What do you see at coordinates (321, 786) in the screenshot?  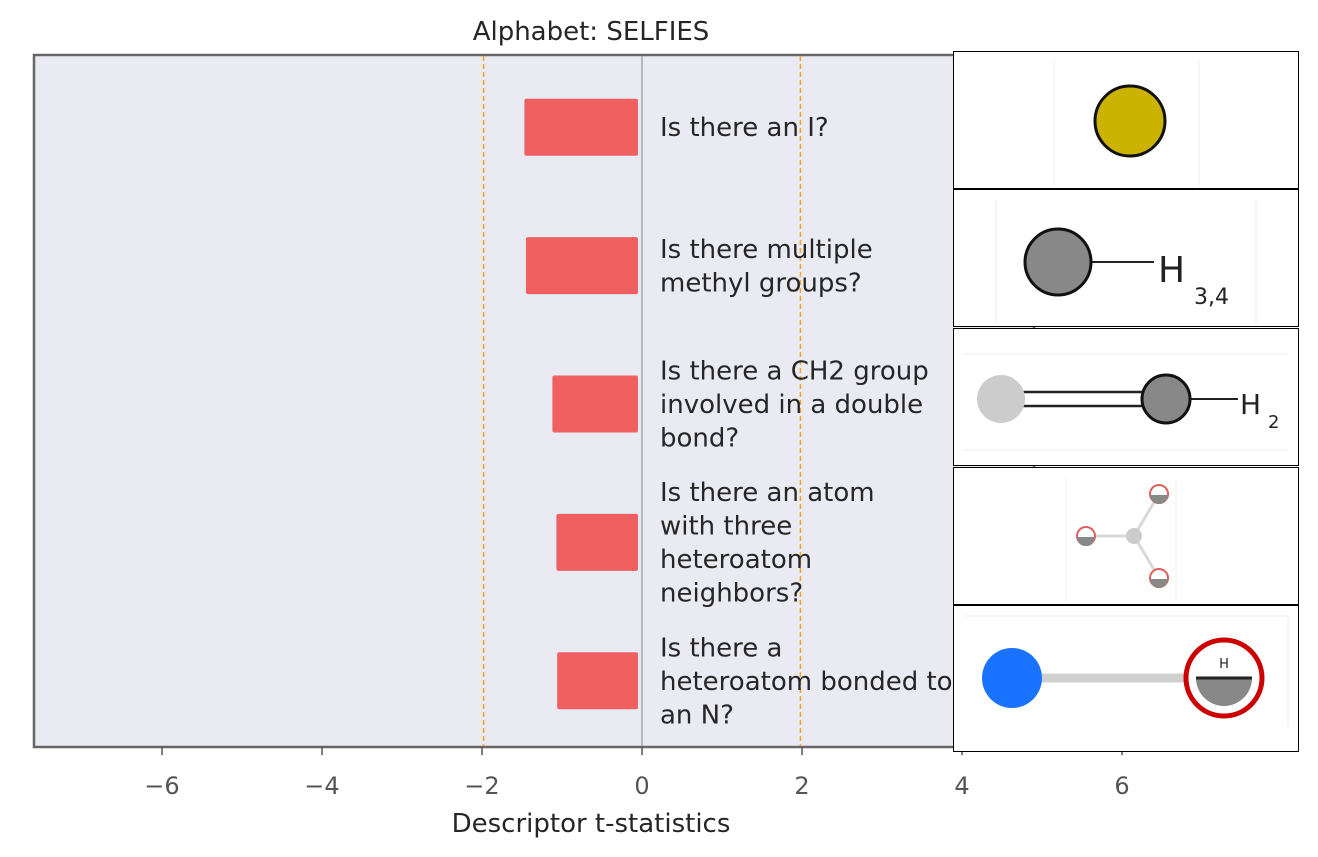 I see `x-tick-label: −4` at bounding box center [321, 786].